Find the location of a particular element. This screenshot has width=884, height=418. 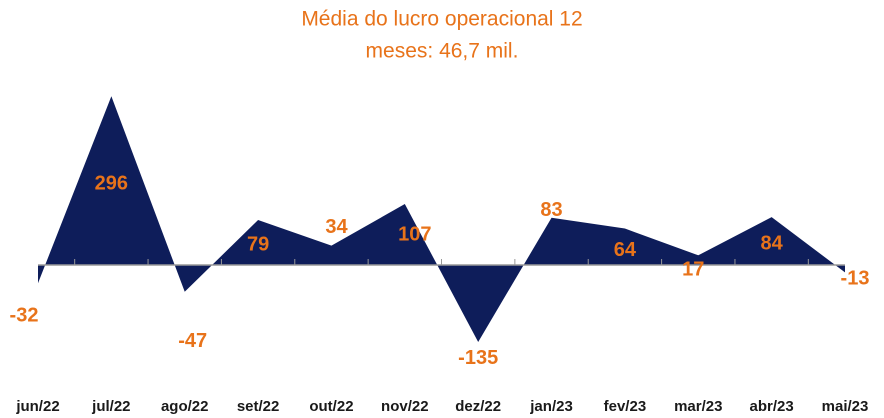

value-label: -13 is located at coordinates (855, 279).